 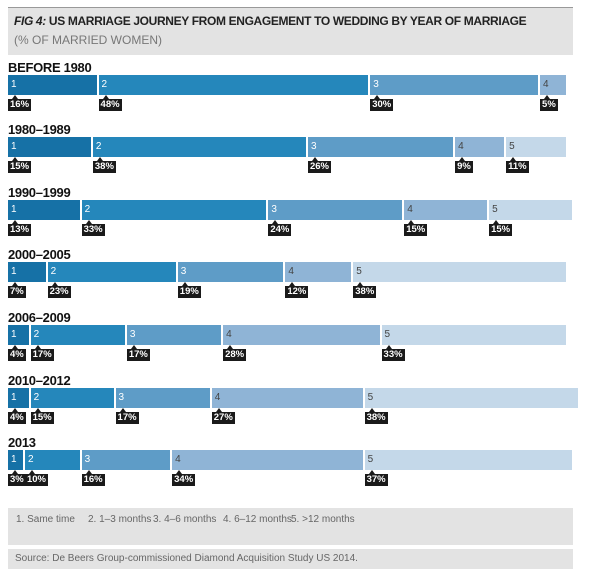 What do you see at coordinates (464, 165) in the screenshot?
I see `data-label: 9%` at bounding box center [464, 165].